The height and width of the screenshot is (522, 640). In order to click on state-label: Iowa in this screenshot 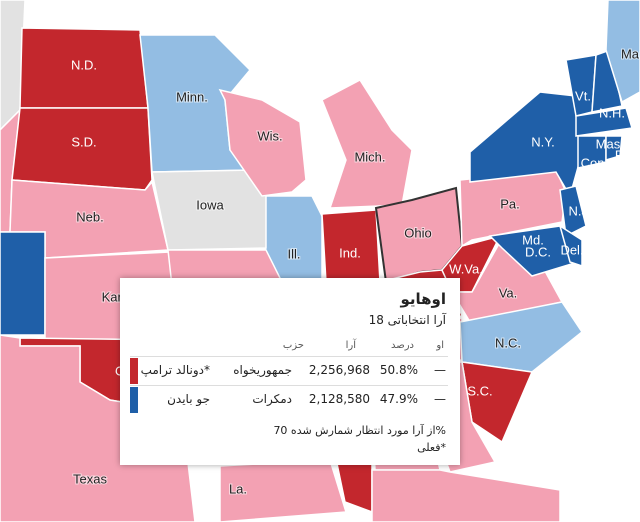, I will do `click(210, 204)`.